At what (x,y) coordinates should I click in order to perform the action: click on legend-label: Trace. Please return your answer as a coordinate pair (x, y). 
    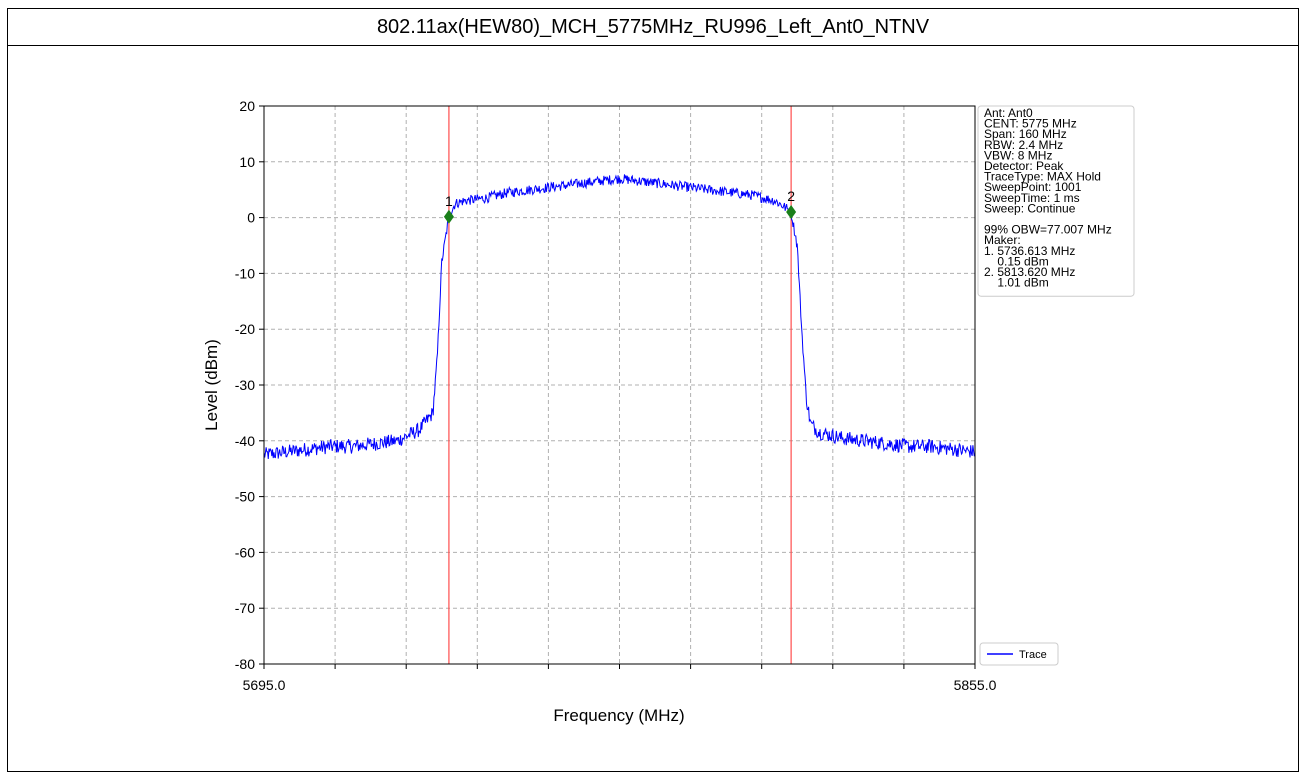
    Looking at the image, I should click on (1033, 655).